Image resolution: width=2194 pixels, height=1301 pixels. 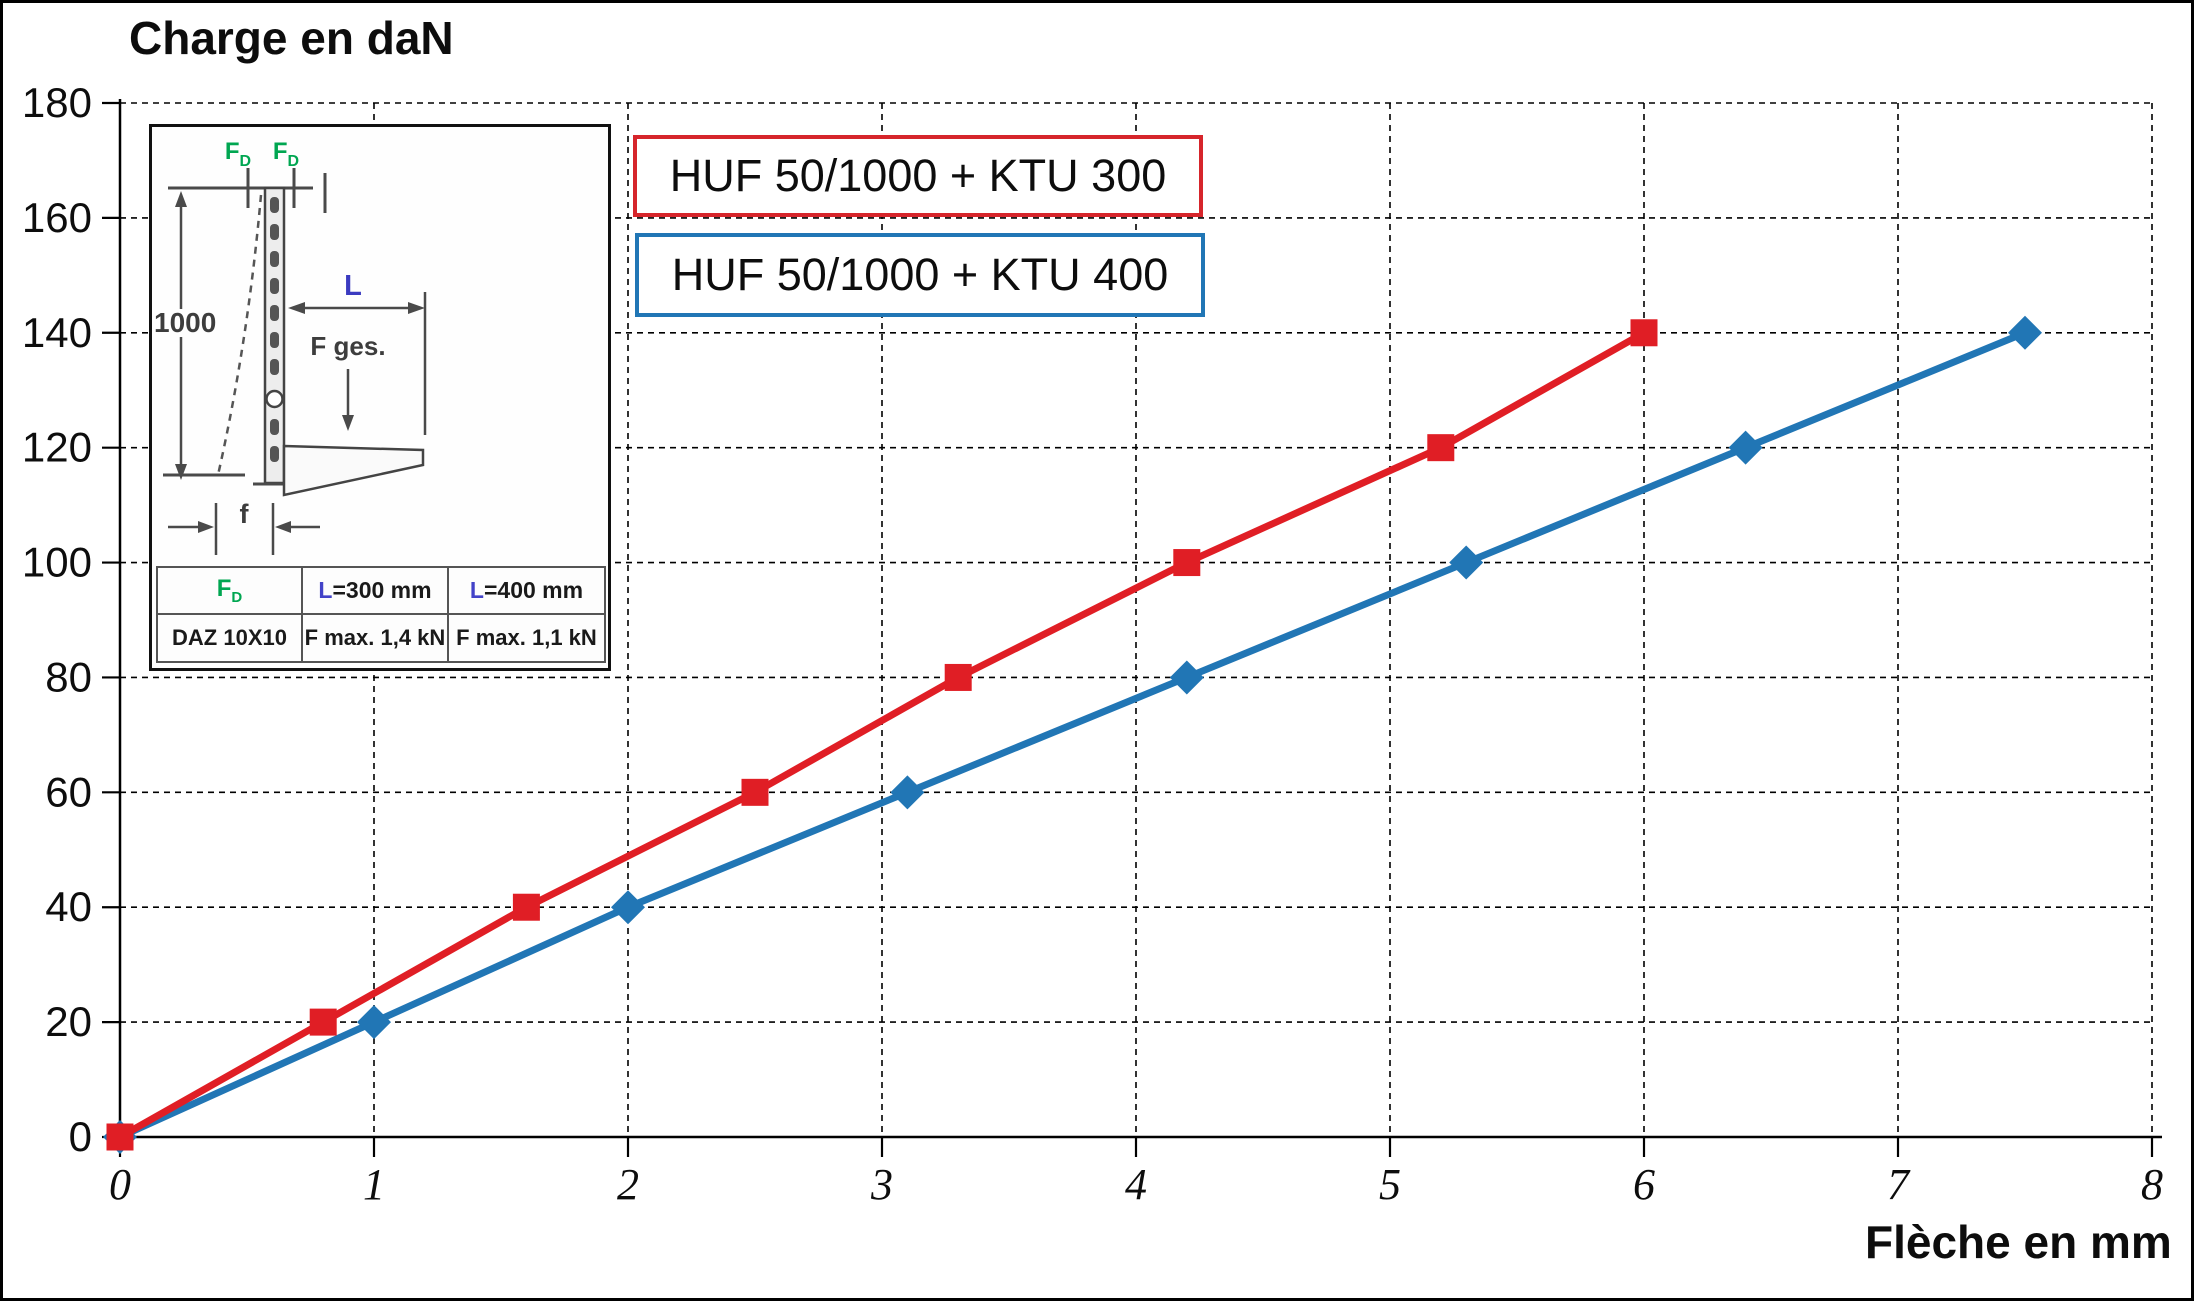 I want to click on length-dim-arrow-left, so click(x=296, y=308).